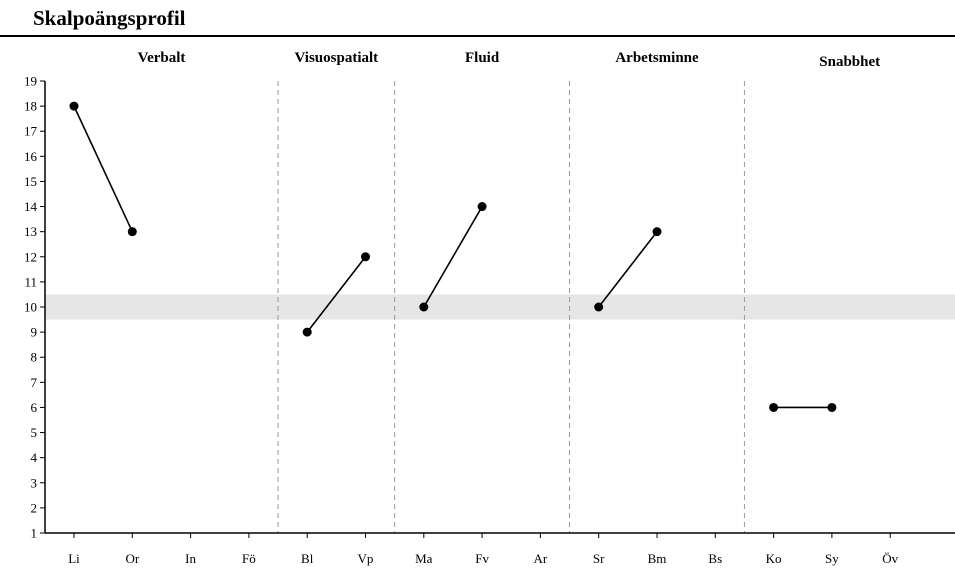 The width and height of the screenshot is (955, 575). What do you see at coordinates (34, 457) in the screenshot?
I see `y-tick-label: 4` at bounding box center [34, 457].